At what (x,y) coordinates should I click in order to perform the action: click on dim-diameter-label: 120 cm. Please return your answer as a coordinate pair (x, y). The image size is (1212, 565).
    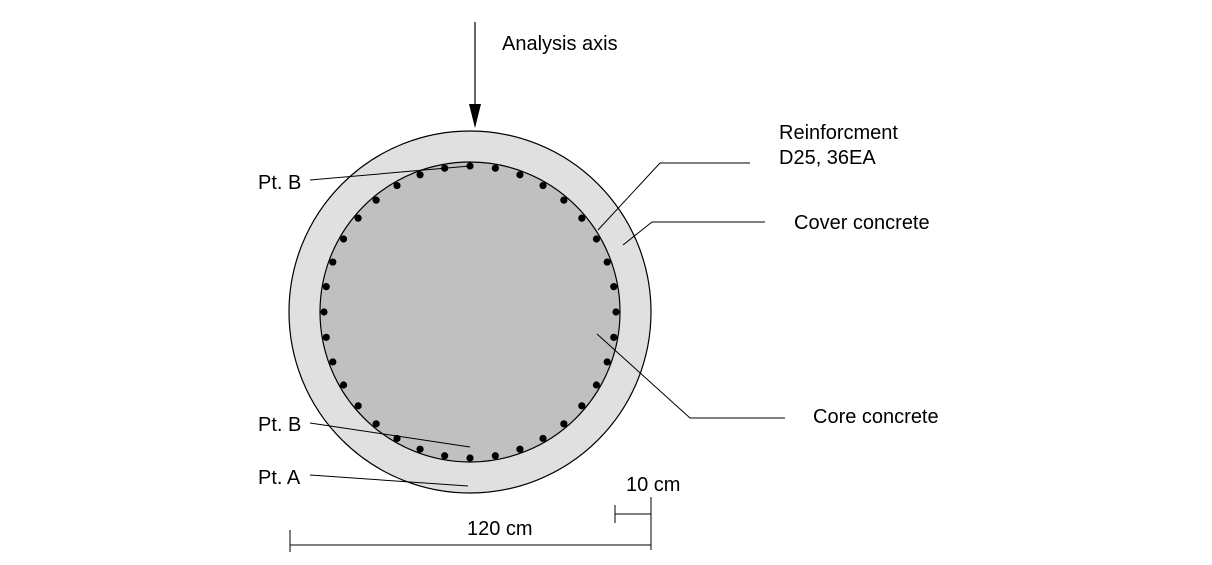
    Looking at the image, I should click on (500, 529).